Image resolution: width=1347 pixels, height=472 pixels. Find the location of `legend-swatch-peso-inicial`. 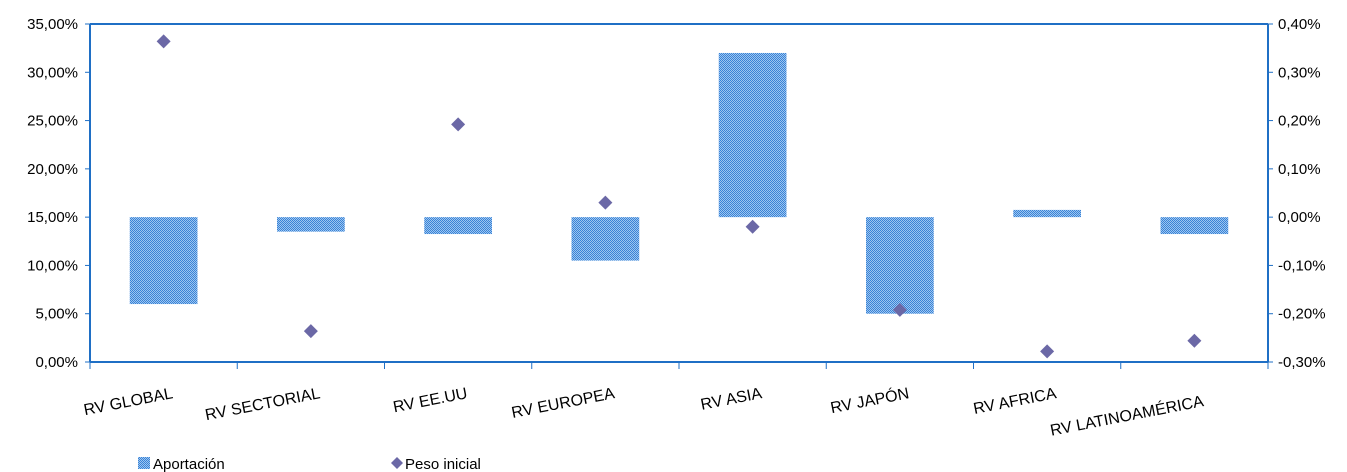

legend-swatch-peso-inicial is located at coordinates (397, 463).